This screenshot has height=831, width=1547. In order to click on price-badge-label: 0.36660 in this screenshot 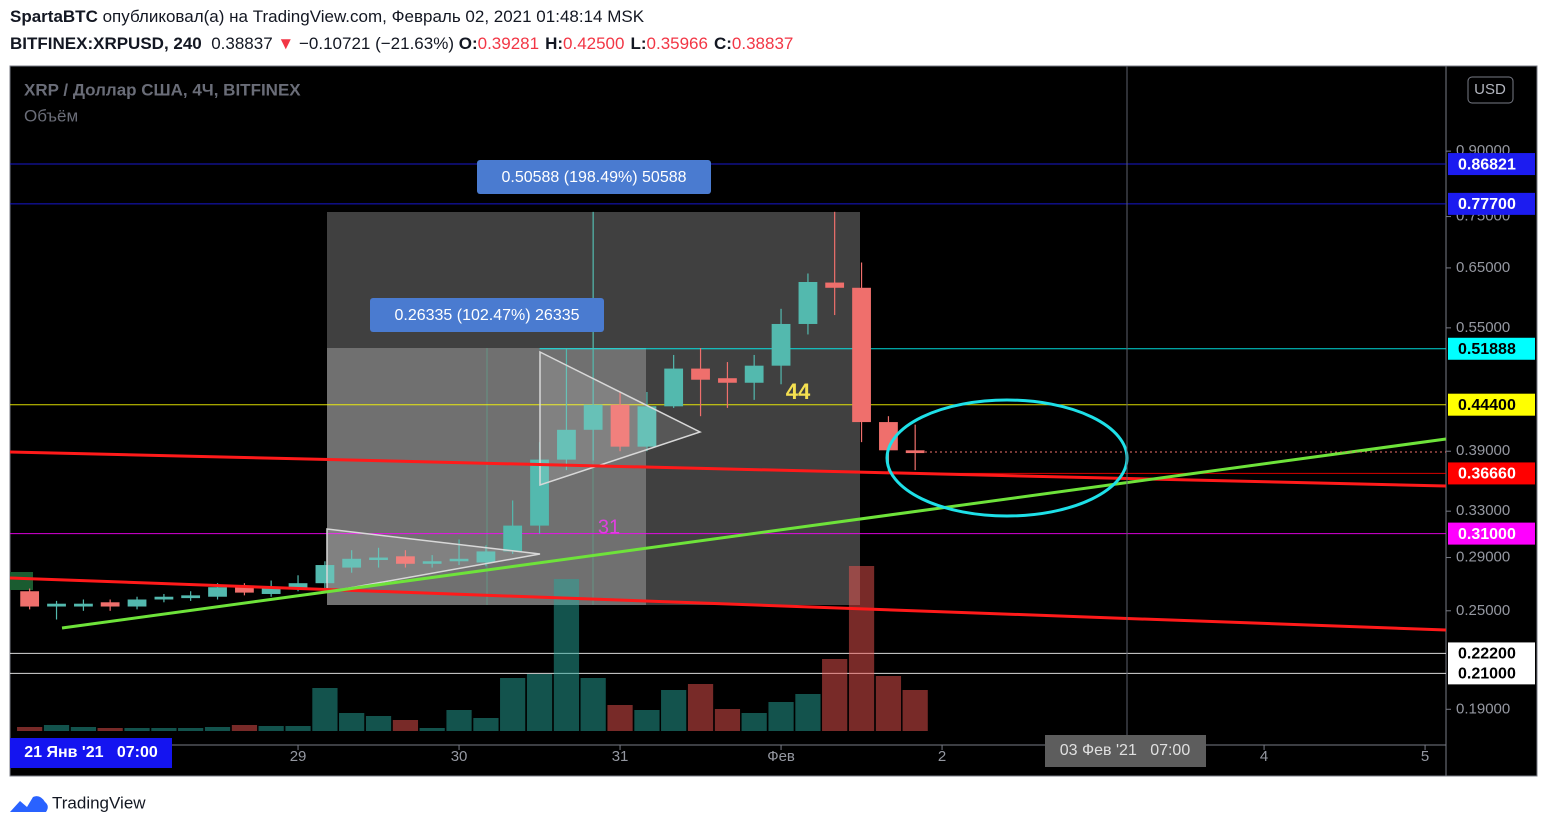, I will do `click(1487, 474)`.